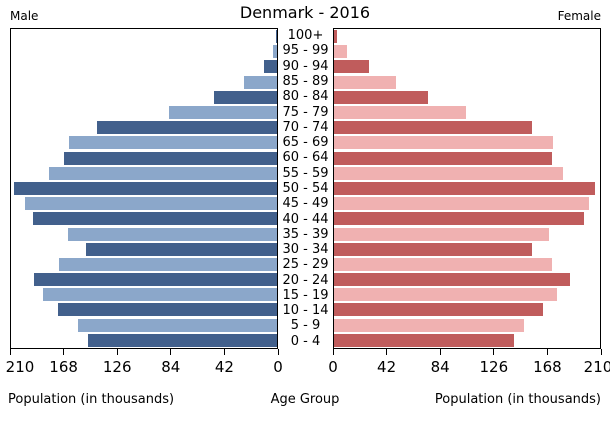 The height and width of the screenshot is (425, 610). I want to click on female-x-axis: 0 42 84 126 168 210, so click(469, 364).